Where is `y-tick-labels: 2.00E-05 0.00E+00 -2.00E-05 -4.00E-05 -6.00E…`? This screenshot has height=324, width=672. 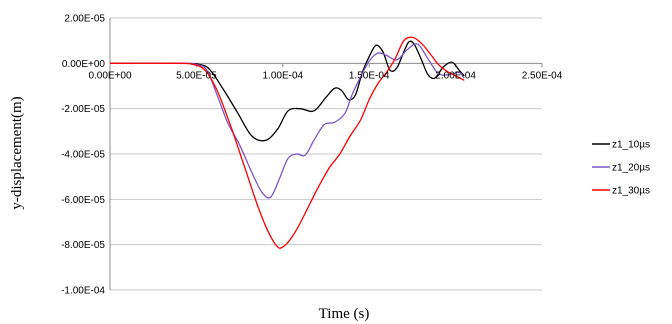
y-tick-labels: 2.00E-05 0.00E+00 -2.00E-05 -4.00E-05 -6.00E… is located at coordinates (83, 155).